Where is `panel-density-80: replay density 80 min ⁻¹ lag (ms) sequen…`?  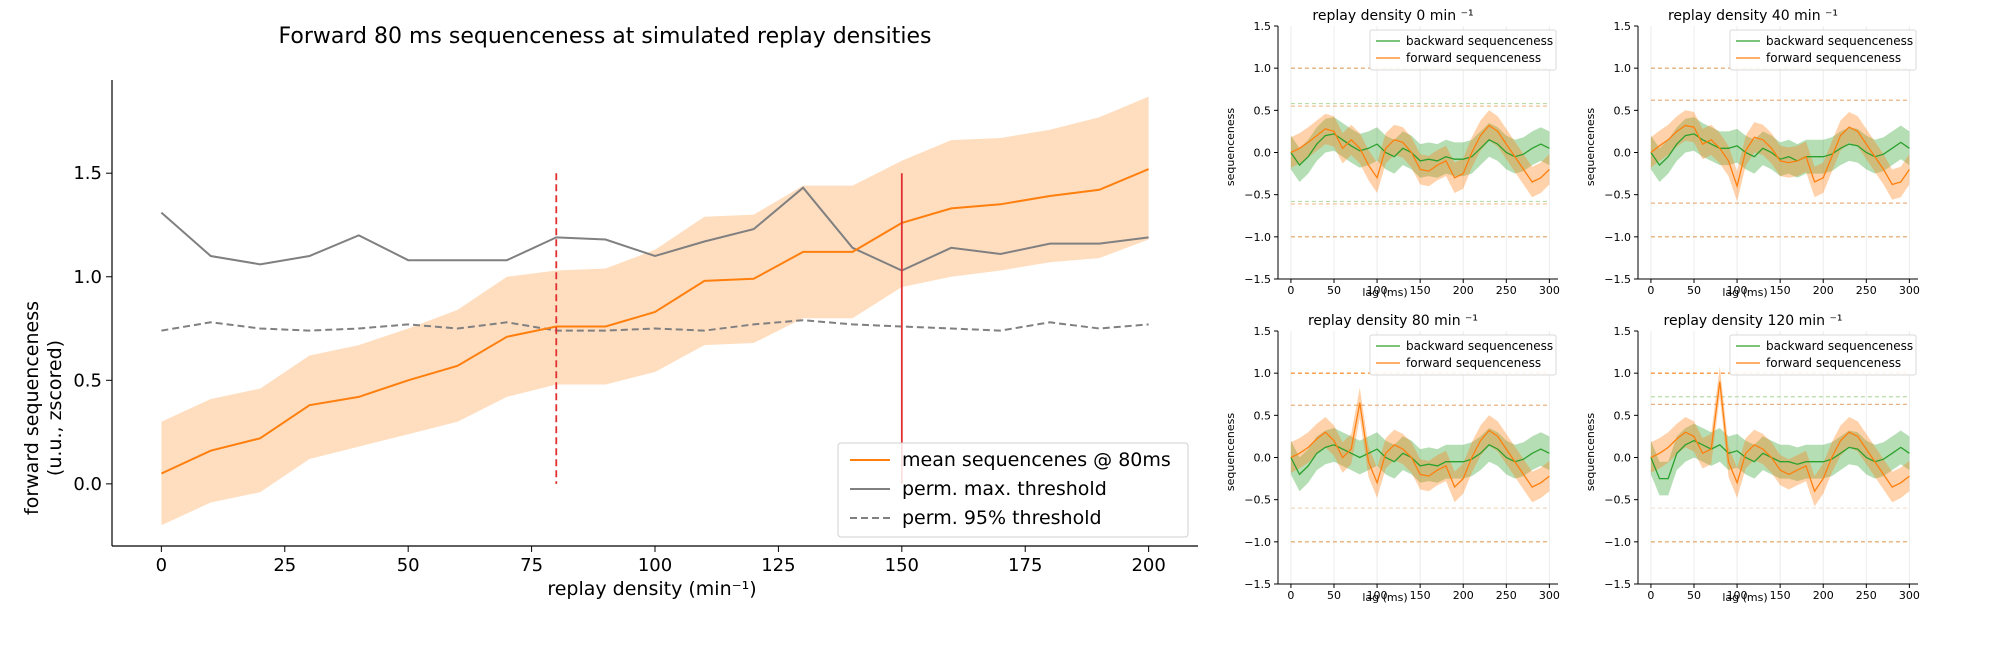 panel-density-80: replay density 80 min ⁻¹ lag (ms) sequen… is located at coordinates (1392, 458).